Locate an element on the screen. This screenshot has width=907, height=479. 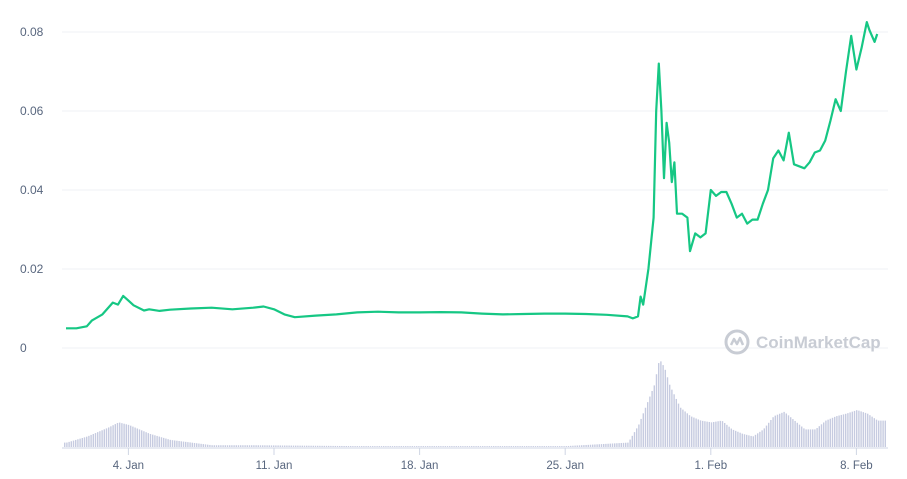
y-axis-ticks: 0 0.02 0.04 0.06 0.08 is located at coordinates (32, 190).